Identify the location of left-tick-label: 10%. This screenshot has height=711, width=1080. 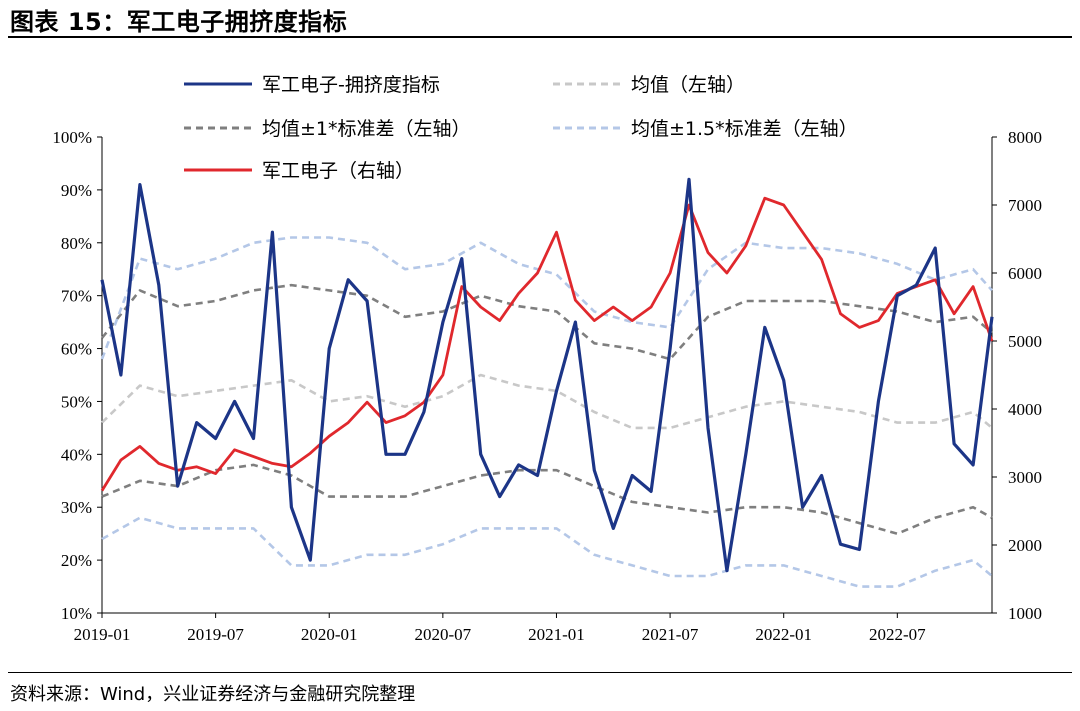
(76, 613).